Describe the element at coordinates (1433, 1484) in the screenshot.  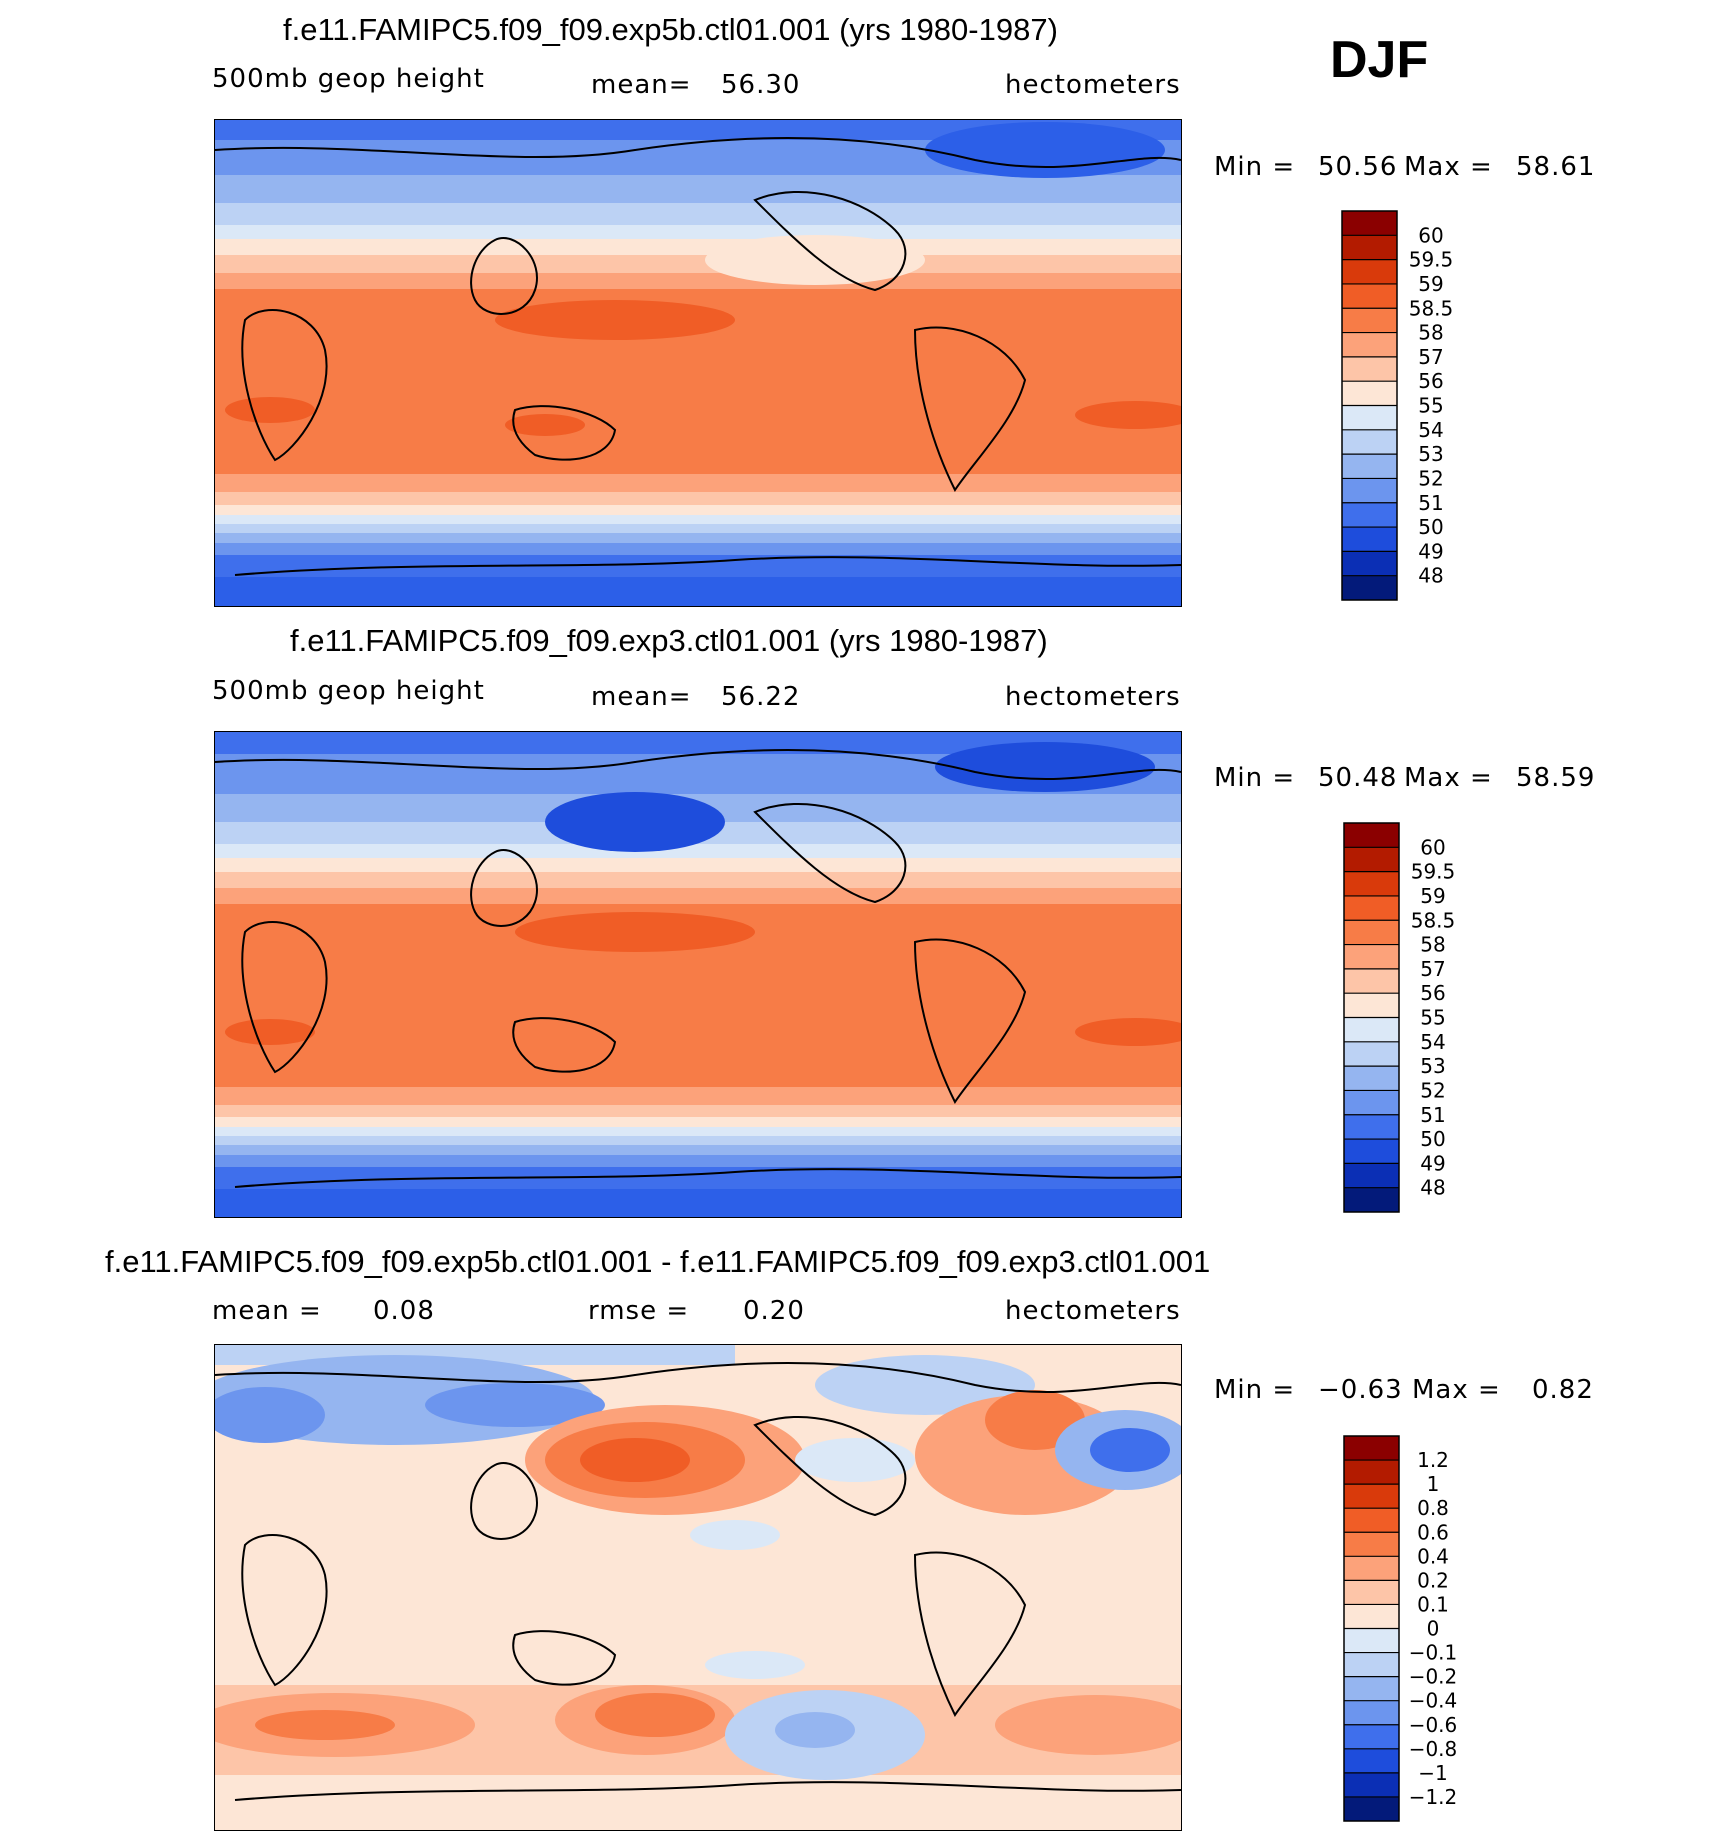
I see `panel3-colorbar-tick-label: 1` at that location.